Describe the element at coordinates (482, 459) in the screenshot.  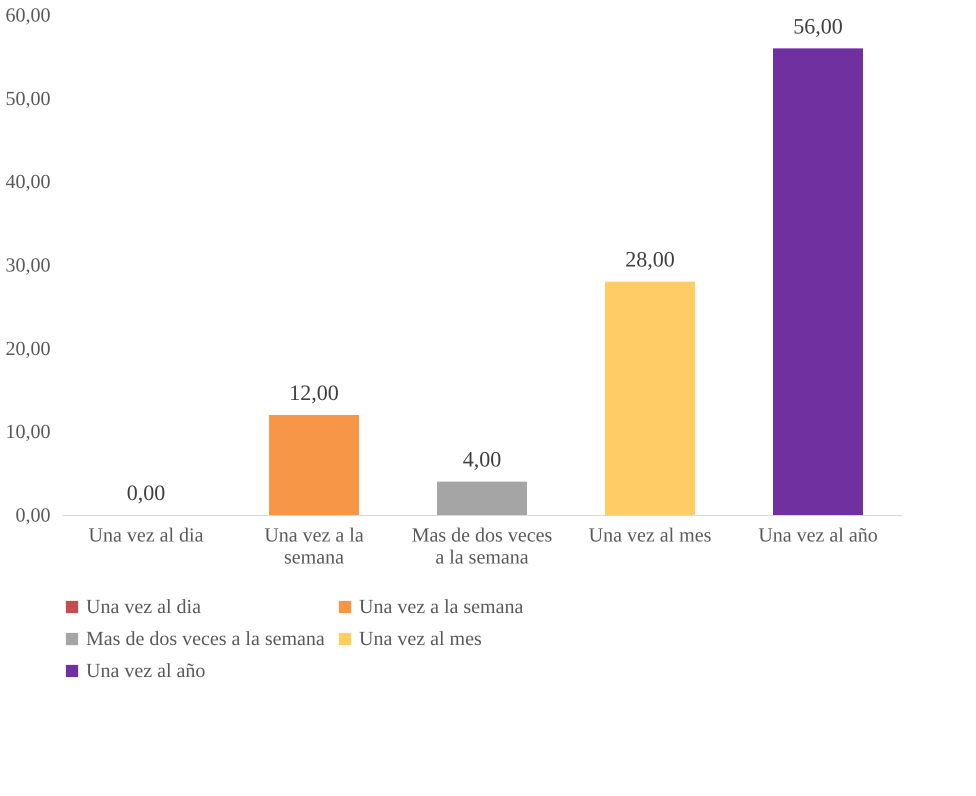
I see `data-label: 4,00` at that location.